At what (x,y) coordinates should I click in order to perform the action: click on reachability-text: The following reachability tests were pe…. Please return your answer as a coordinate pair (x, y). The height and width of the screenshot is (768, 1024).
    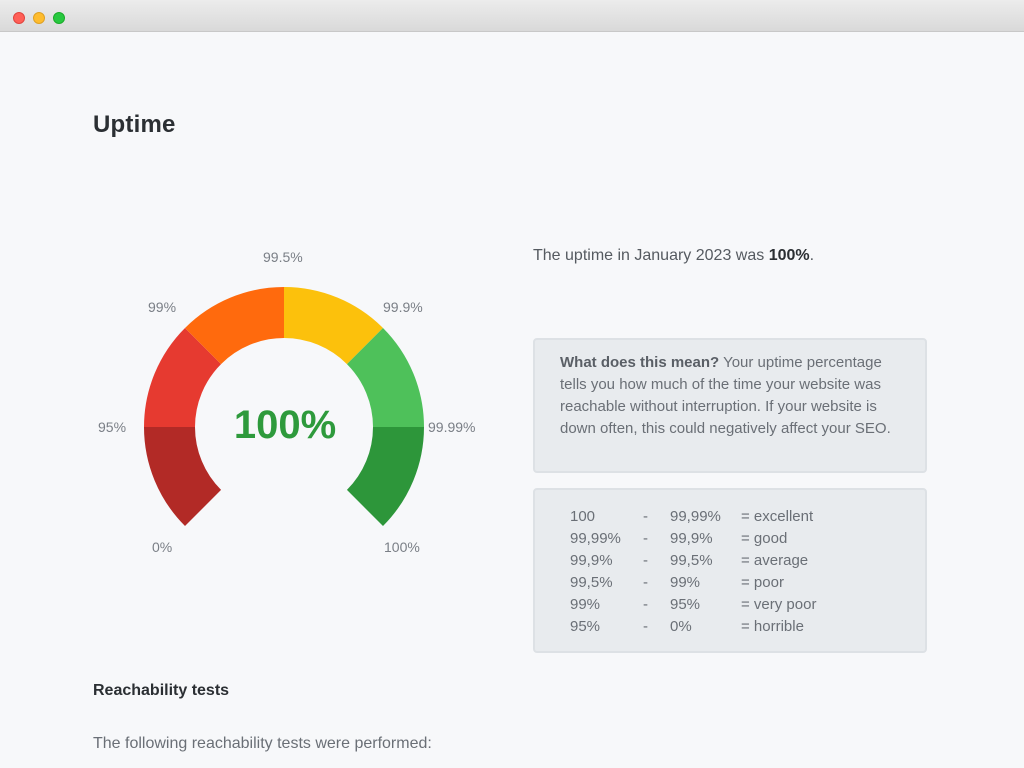
    Looking at the image, I should click on (262, 743).